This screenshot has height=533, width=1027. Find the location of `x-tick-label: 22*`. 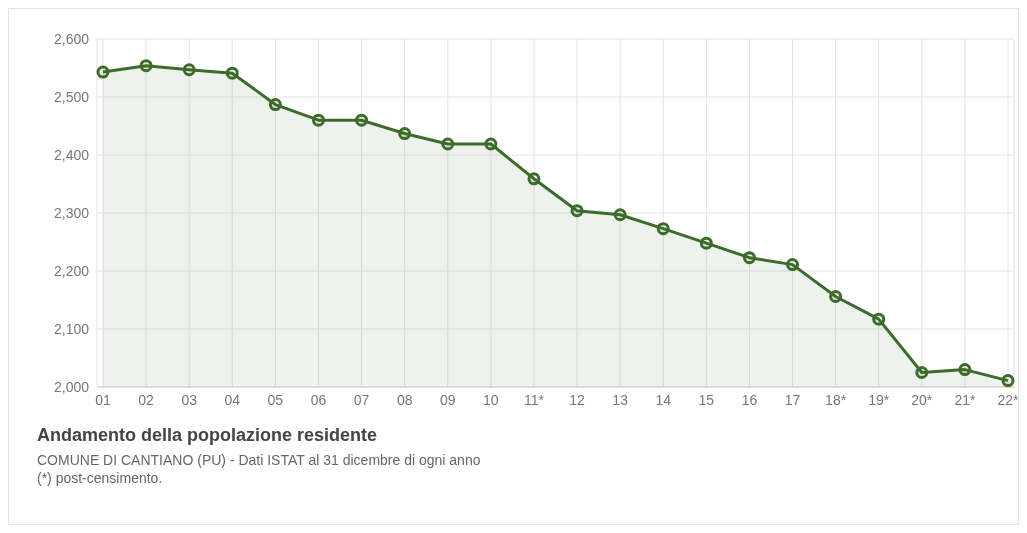

x-tick-label: 22* is located at coordinates (1008, 399).